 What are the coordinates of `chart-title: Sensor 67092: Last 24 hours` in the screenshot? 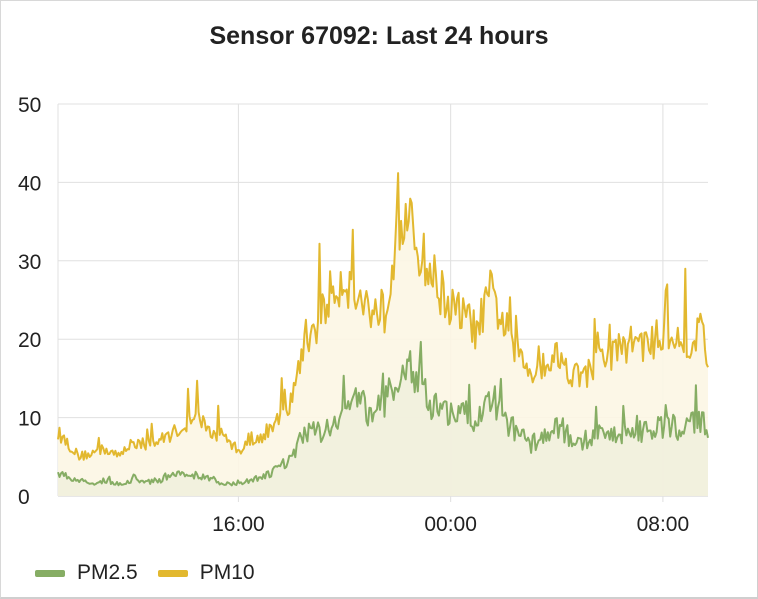 It's located at (379, 36).